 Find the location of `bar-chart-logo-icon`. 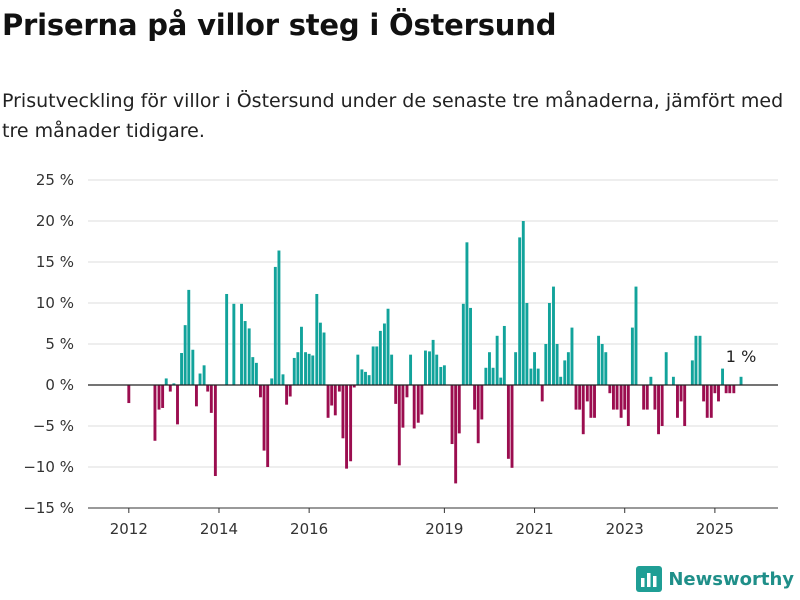

bar-chart-logo-icon is located at coordinates (649, 579).